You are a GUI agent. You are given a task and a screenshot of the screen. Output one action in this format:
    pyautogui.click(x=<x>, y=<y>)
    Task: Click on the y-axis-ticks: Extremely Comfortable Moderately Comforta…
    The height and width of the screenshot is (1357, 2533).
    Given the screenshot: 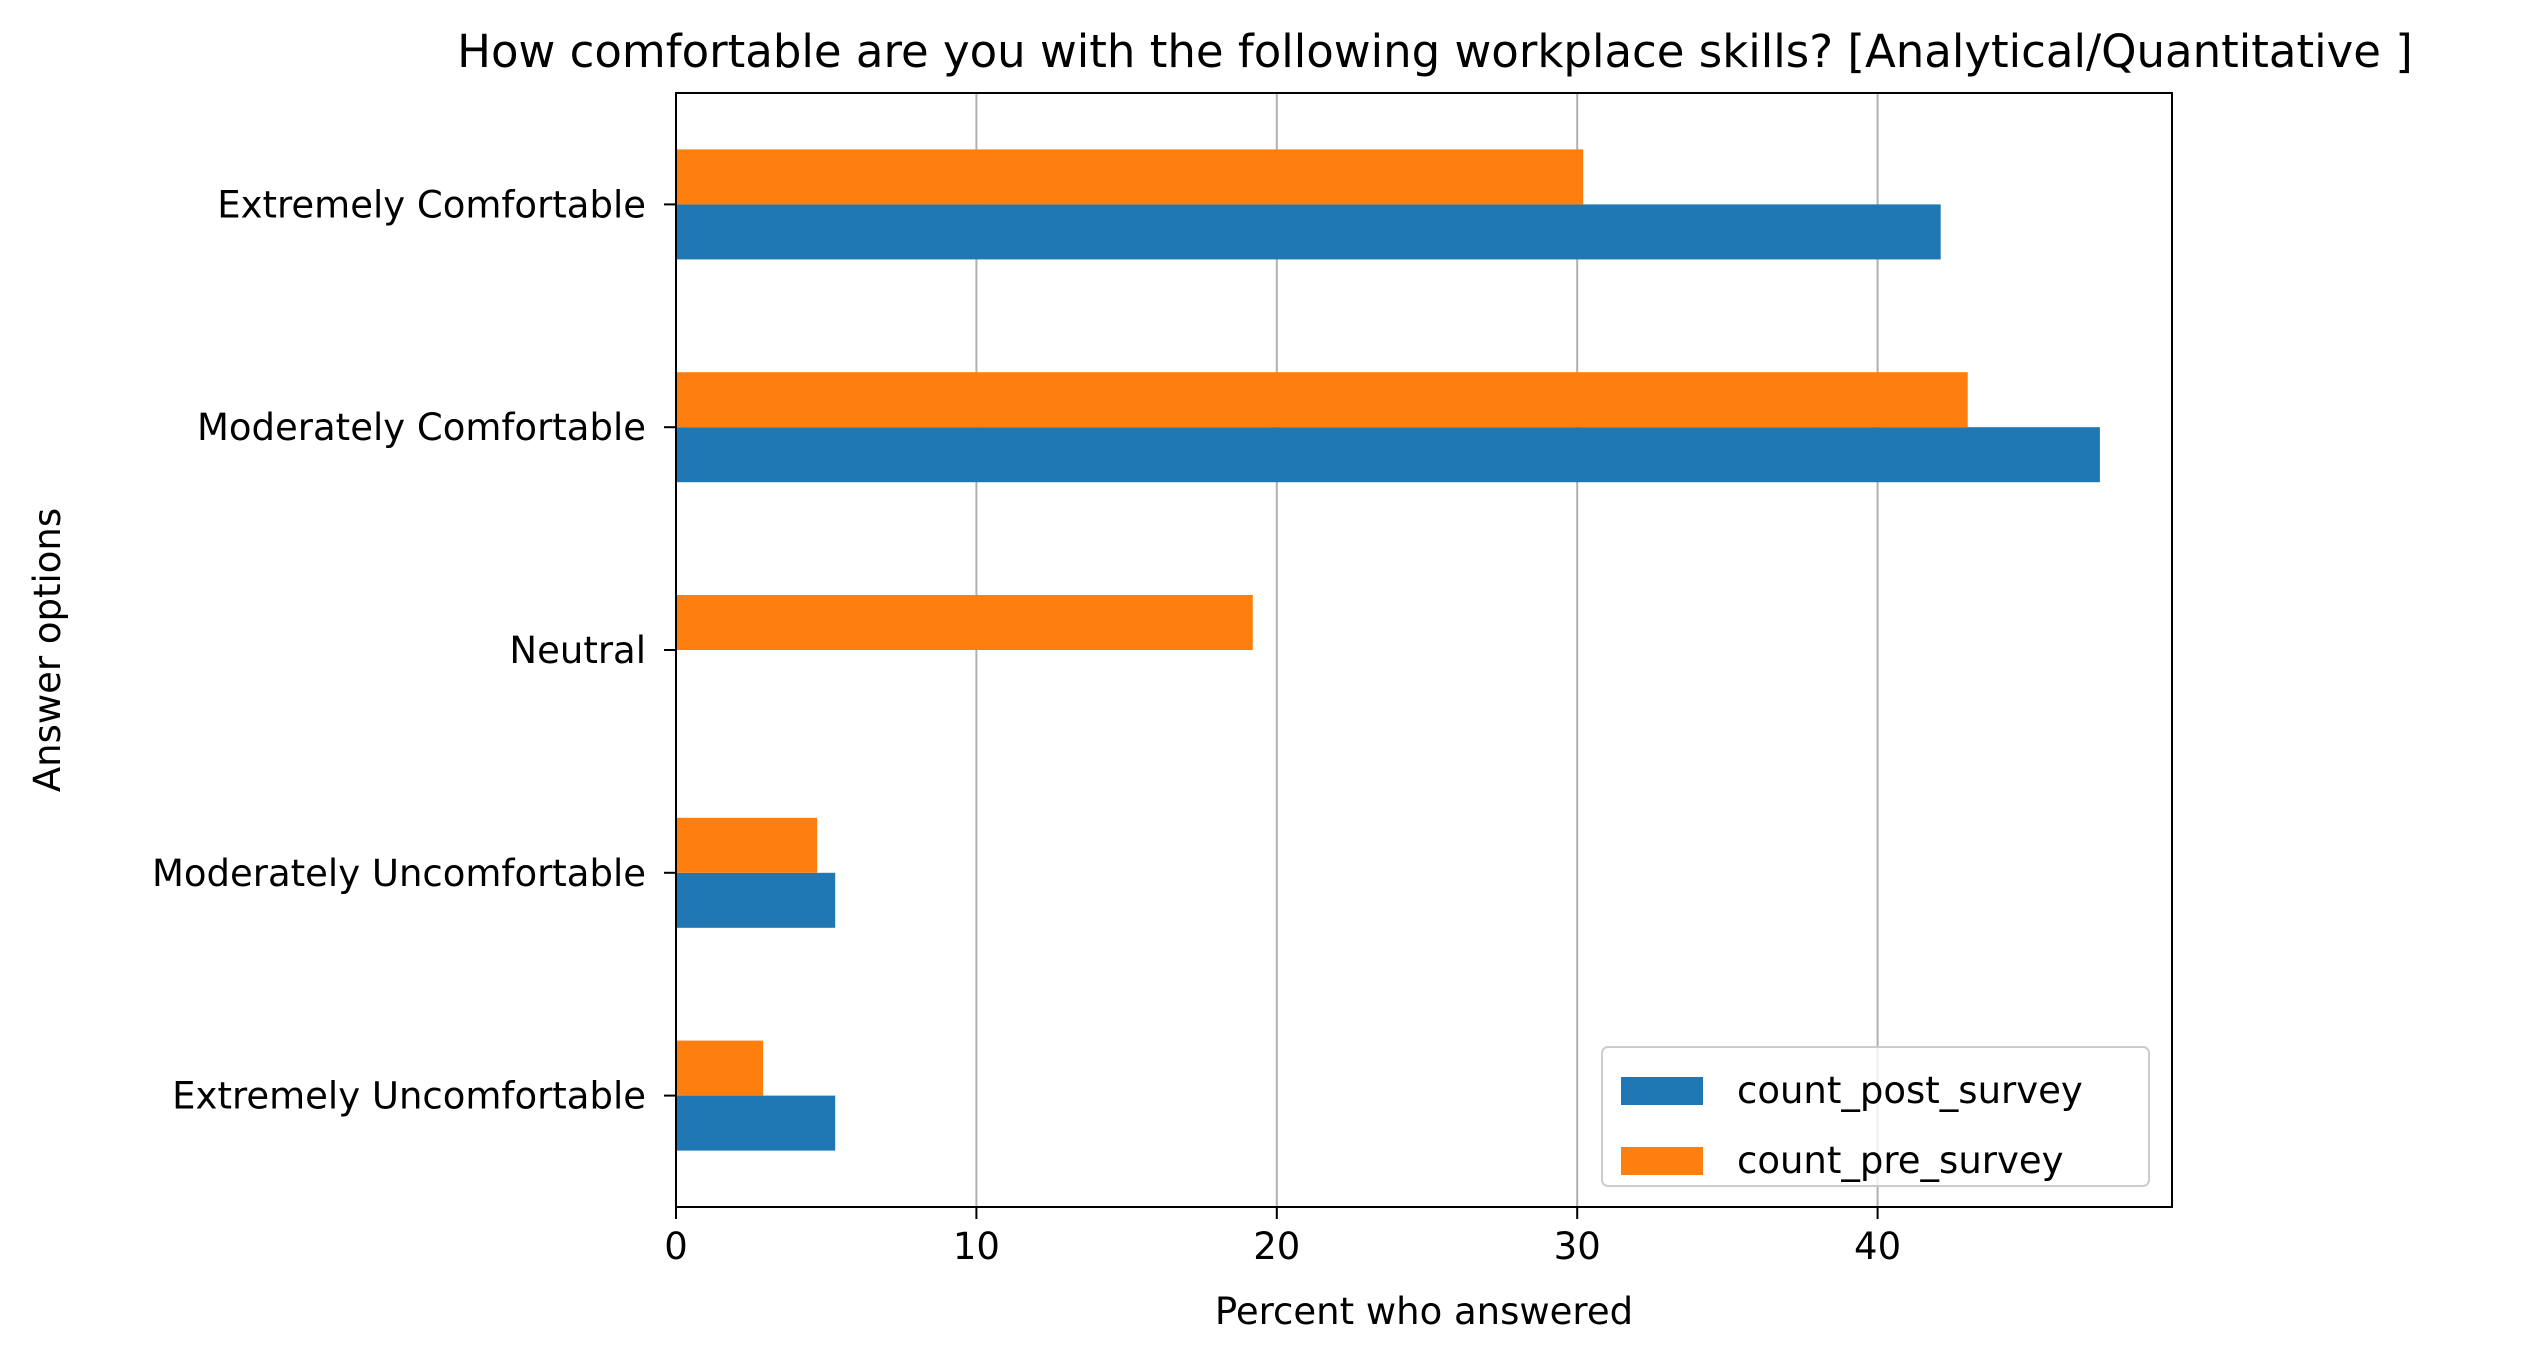 What is the action you would take?
    pyautogui.click(x=414, y=650)
    